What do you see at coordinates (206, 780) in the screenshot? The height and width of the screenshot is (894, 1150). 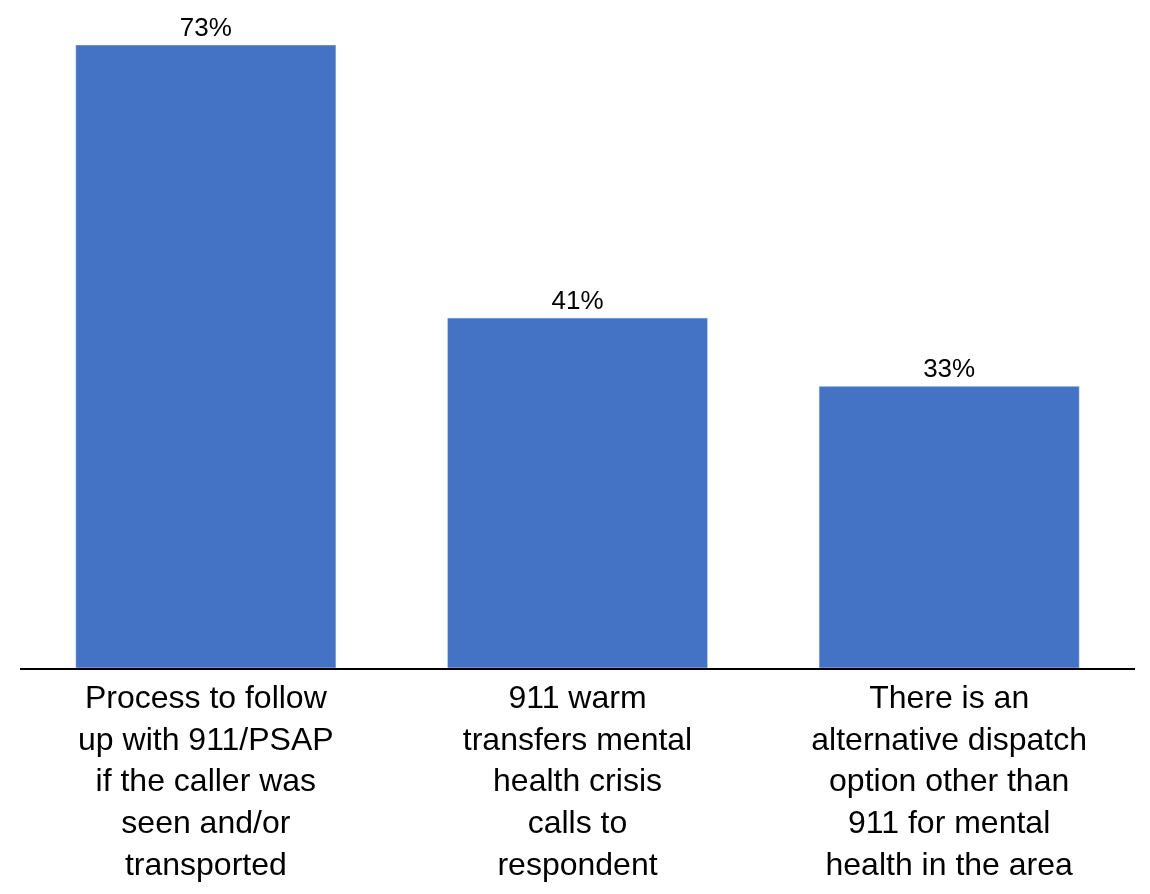 I see `x-tick-label: Process to follow up with 911/PSAP if the caller was seen and/or transported` at bounding box center [206, 780].